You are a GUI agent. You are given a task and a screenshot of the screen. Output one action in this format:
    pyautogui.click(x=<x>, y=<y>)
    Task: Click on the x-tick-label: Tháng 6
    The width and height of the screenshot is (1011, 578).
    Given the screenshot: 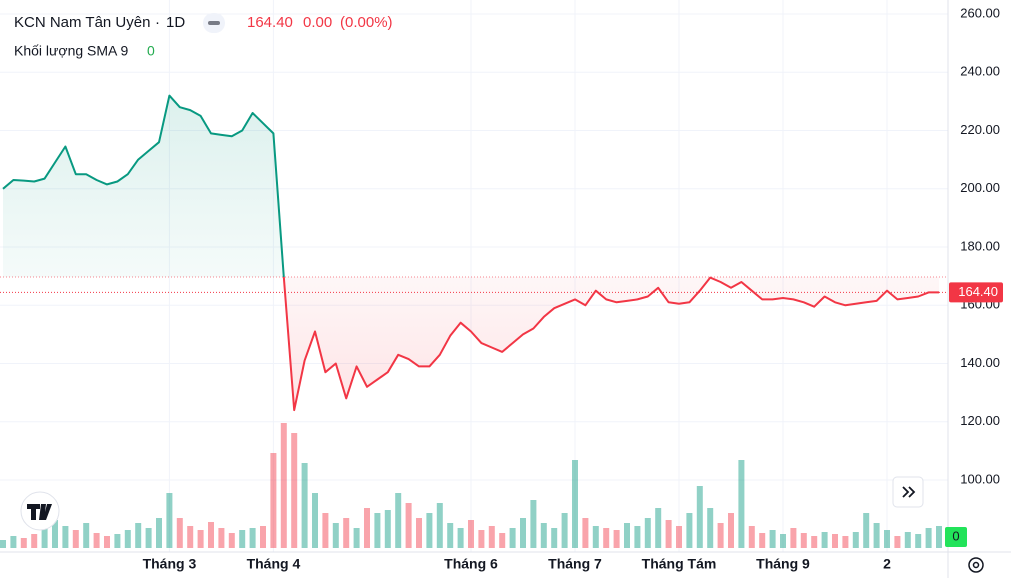 What is the action you would take?
    pyautogui.click(x=471, y=564)
    